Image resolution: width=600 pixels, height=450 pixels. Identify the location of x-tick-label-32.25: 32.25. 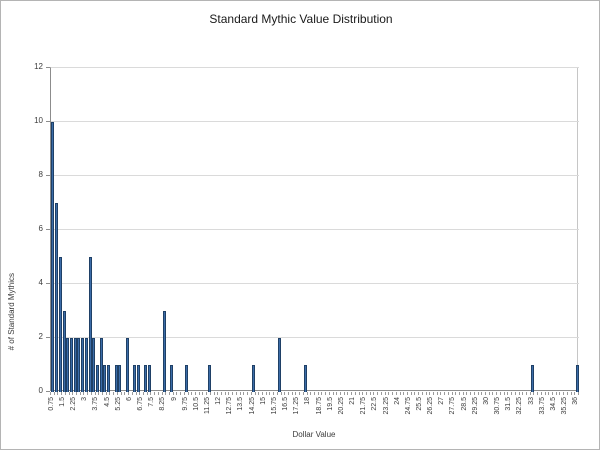
(520, 406).